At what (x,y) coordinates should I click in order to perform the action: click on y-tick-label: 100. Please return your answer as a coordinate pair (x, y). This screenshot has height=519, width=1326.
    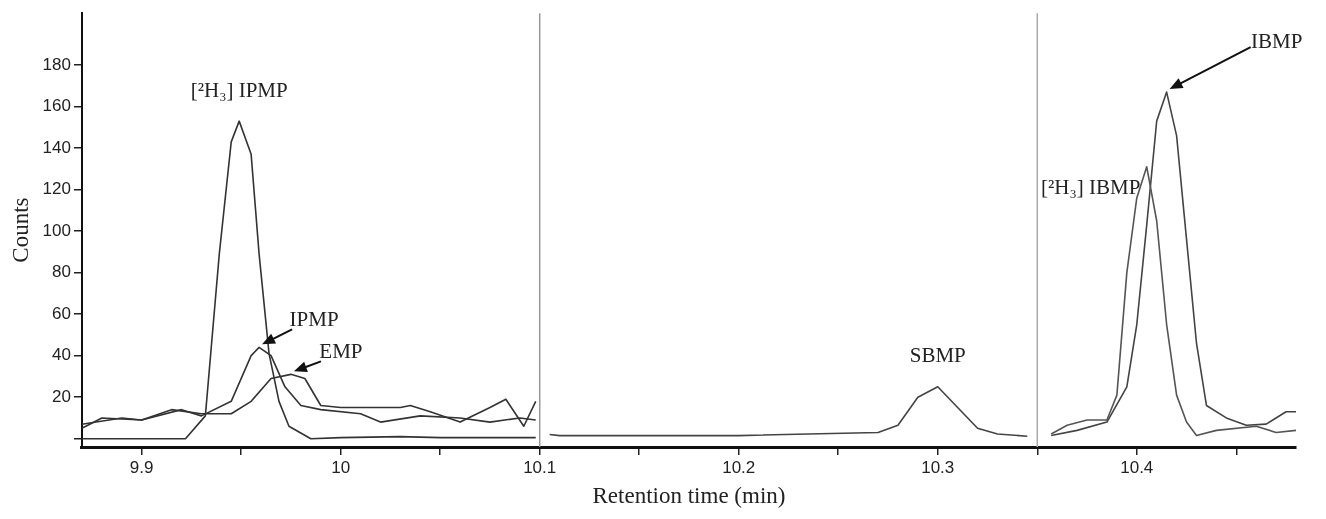
    Looking at the image, I should click on (56, 230).